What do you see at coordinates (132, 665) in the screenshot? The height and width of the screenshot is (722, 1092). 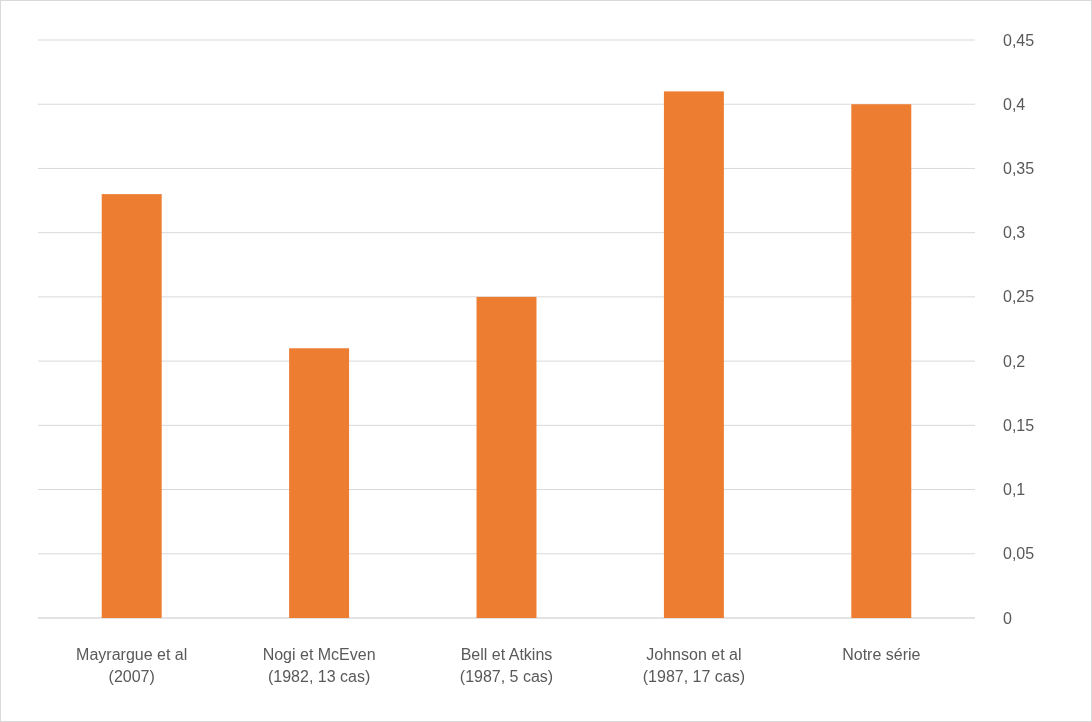 I see `x-tick-label: Mayrargue et al (2007)` at bounding box center [132, 665].